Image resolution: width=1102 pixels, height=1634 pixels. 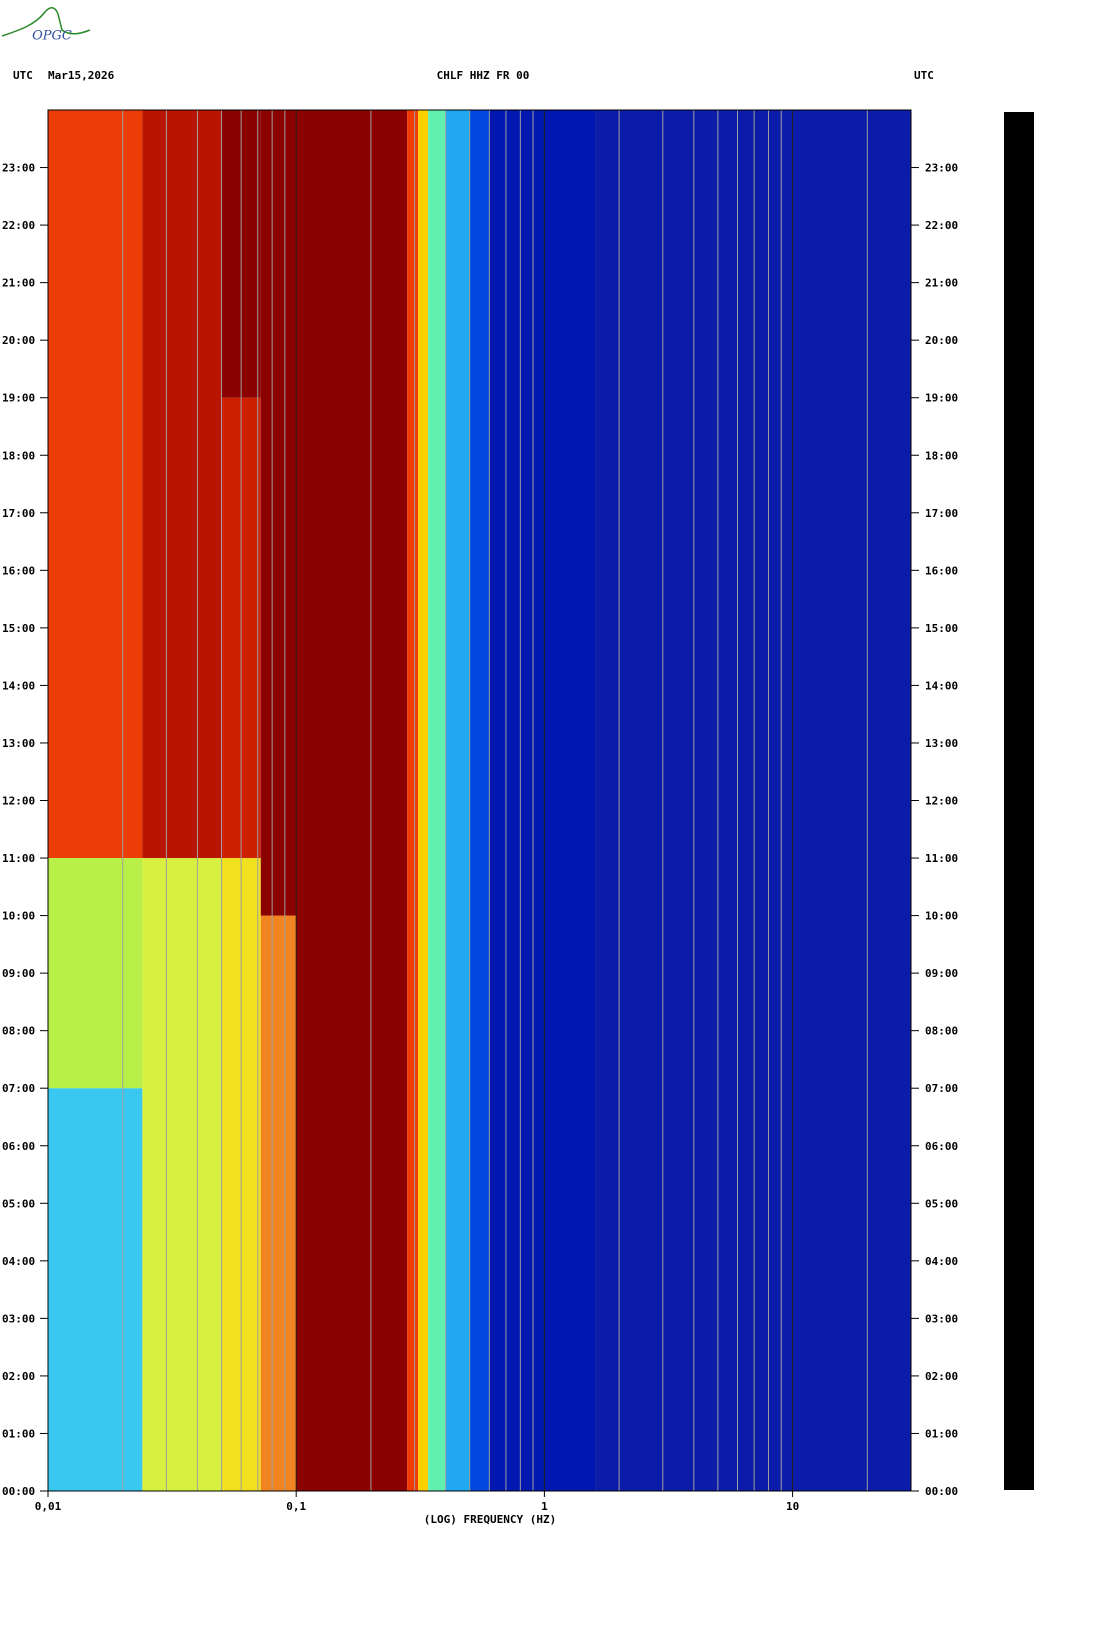 I want to click on y-tick-label-right: 17:00, so click(x=941, y=513).